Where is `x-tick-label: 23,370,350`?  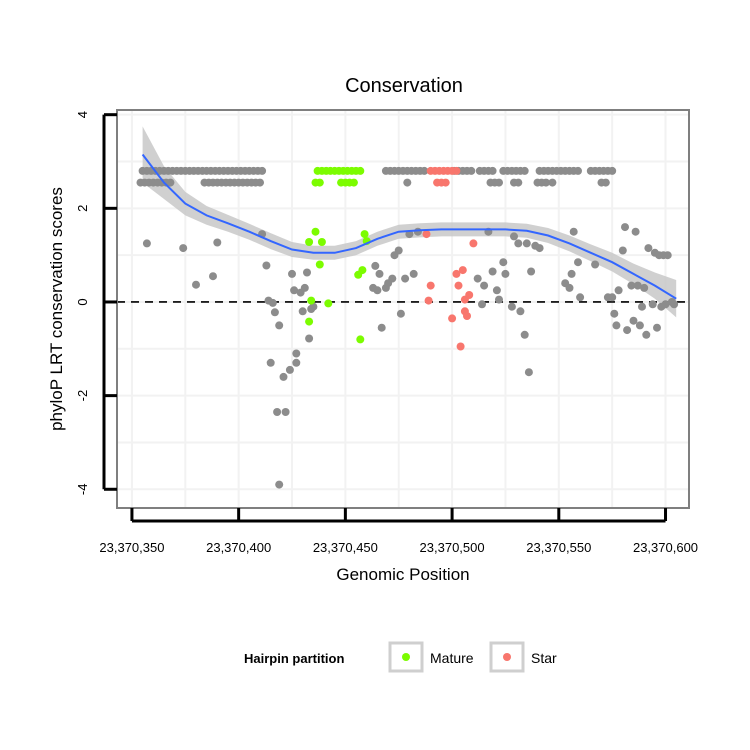
x-tick-label: 23,370,350 is located at coordinates (131, 547).